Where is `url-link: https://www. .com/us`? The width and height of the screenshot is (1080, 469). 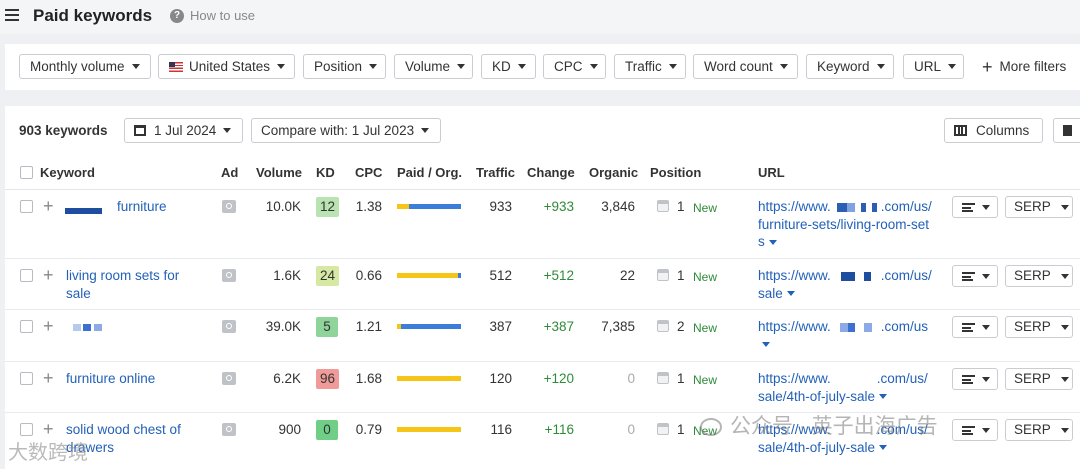
url-link: https://www. .com/us is located at coordinates (850, 335).